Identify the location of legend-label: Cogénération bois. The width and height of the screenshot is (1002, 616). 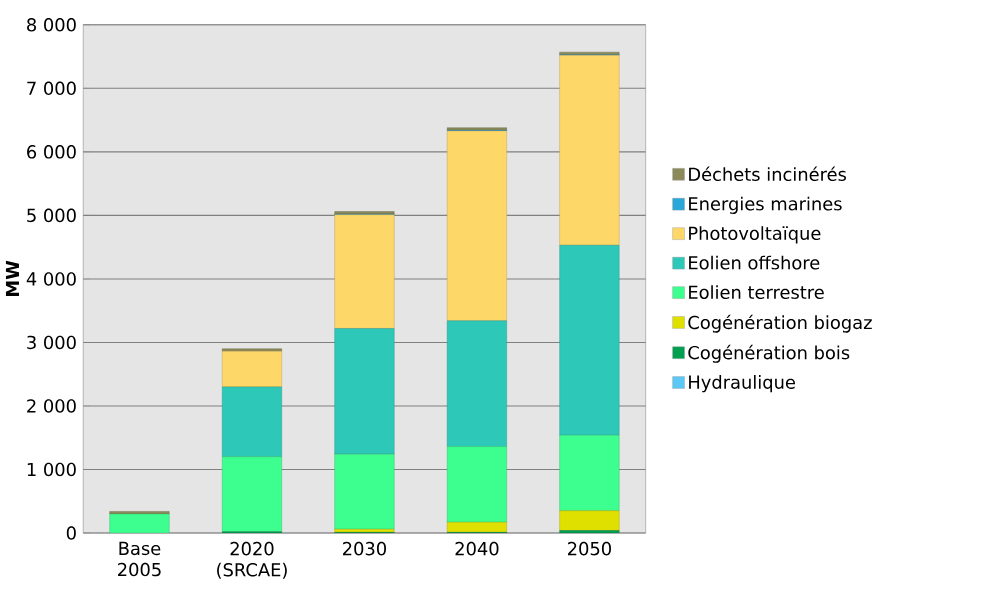
(769, 353).